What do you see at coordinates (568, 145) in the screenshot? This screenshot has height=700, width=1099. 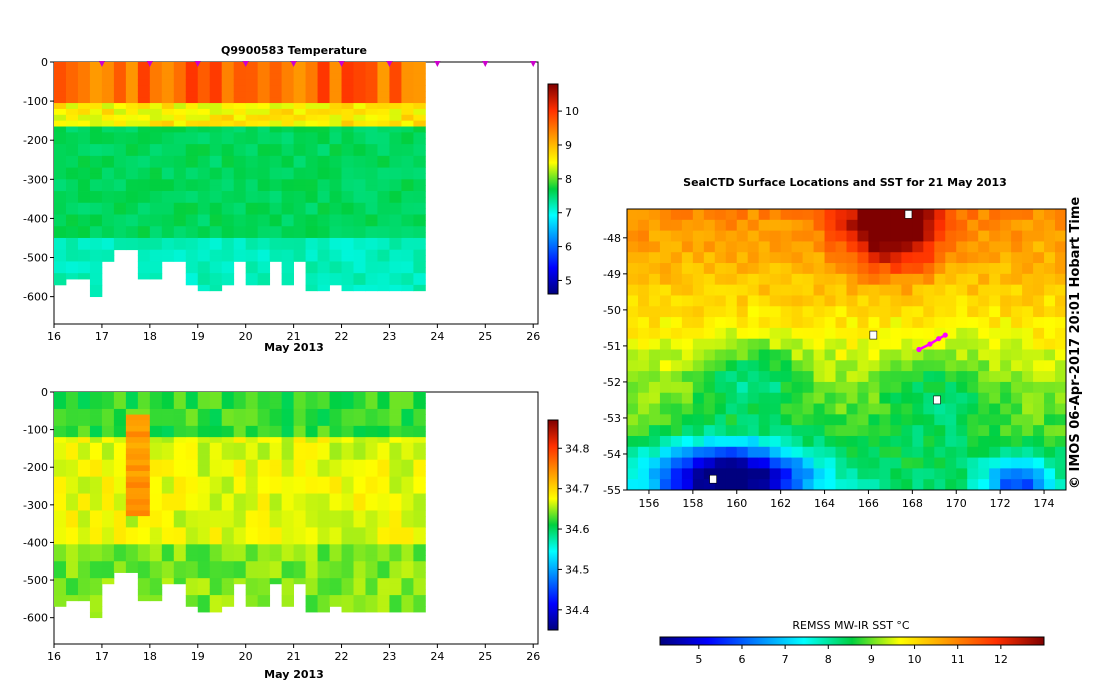 I see `colorbar-tick-label: 9` at bounding box center [568, 145].